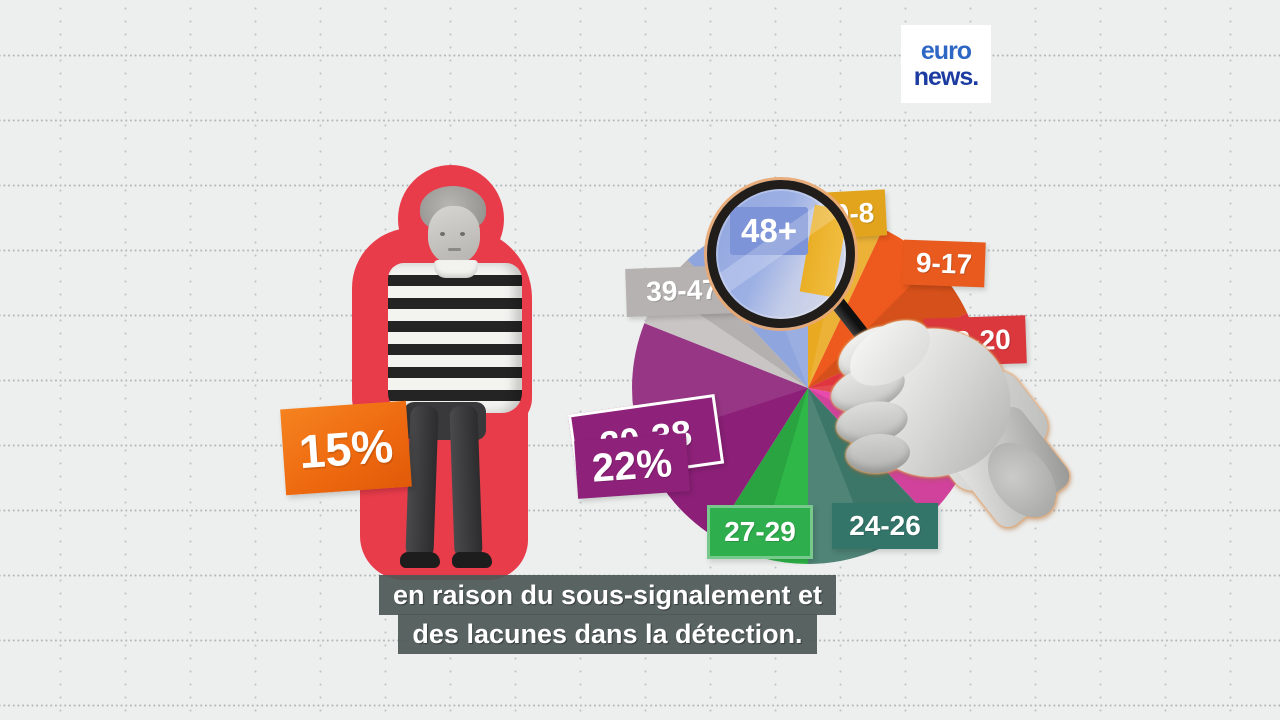  Describe the element at coordinates (442, 234) in the screenshot. I see `child-eye-left` at that location.